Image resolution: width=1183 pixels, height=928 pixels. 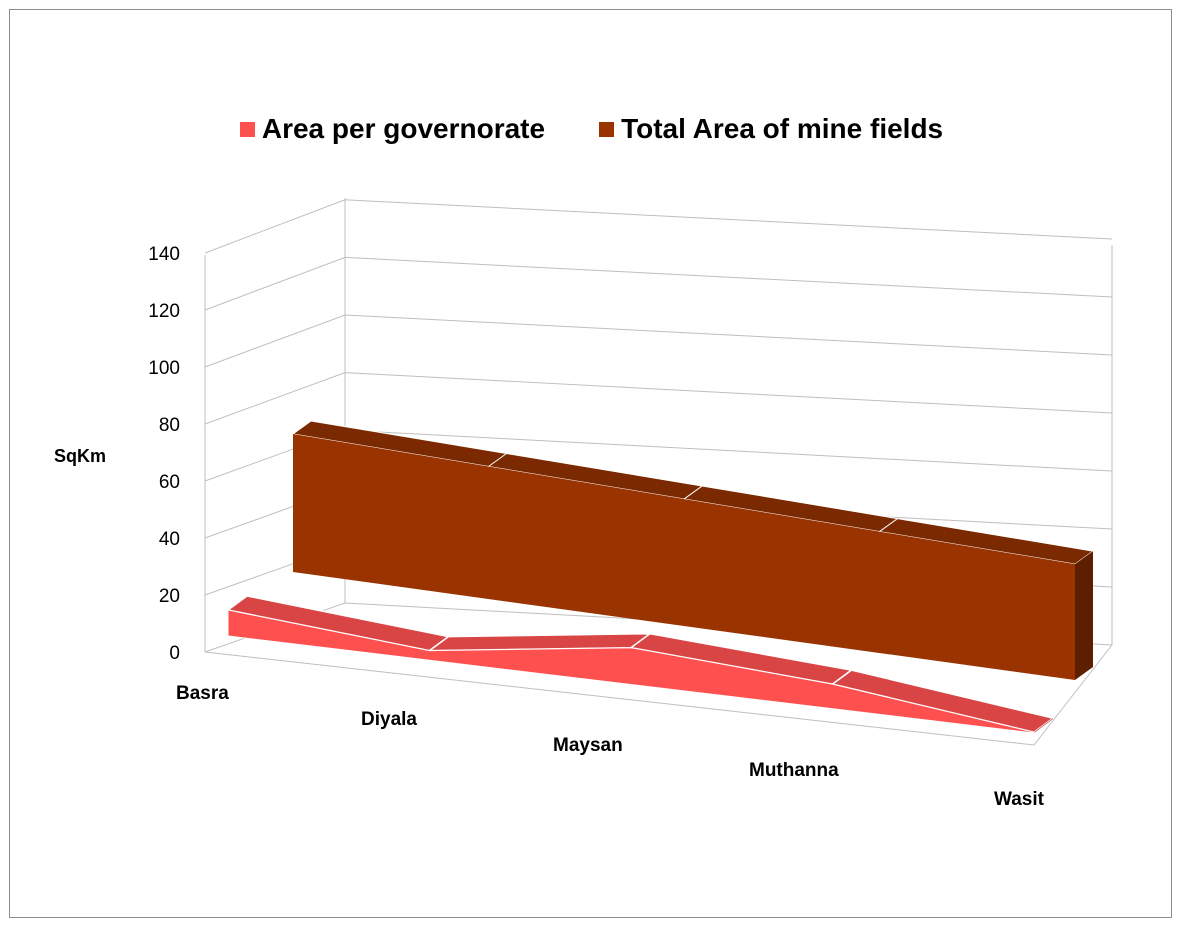 I want to click on series-area-side, so click(x=1043, y=725).